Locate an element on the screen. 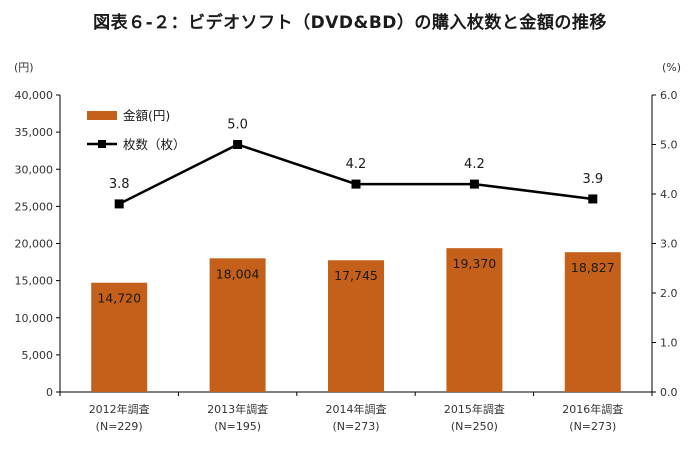 The image size is (700, 456). right-tick-label: 1.0 is located at coordinates (669, 343).